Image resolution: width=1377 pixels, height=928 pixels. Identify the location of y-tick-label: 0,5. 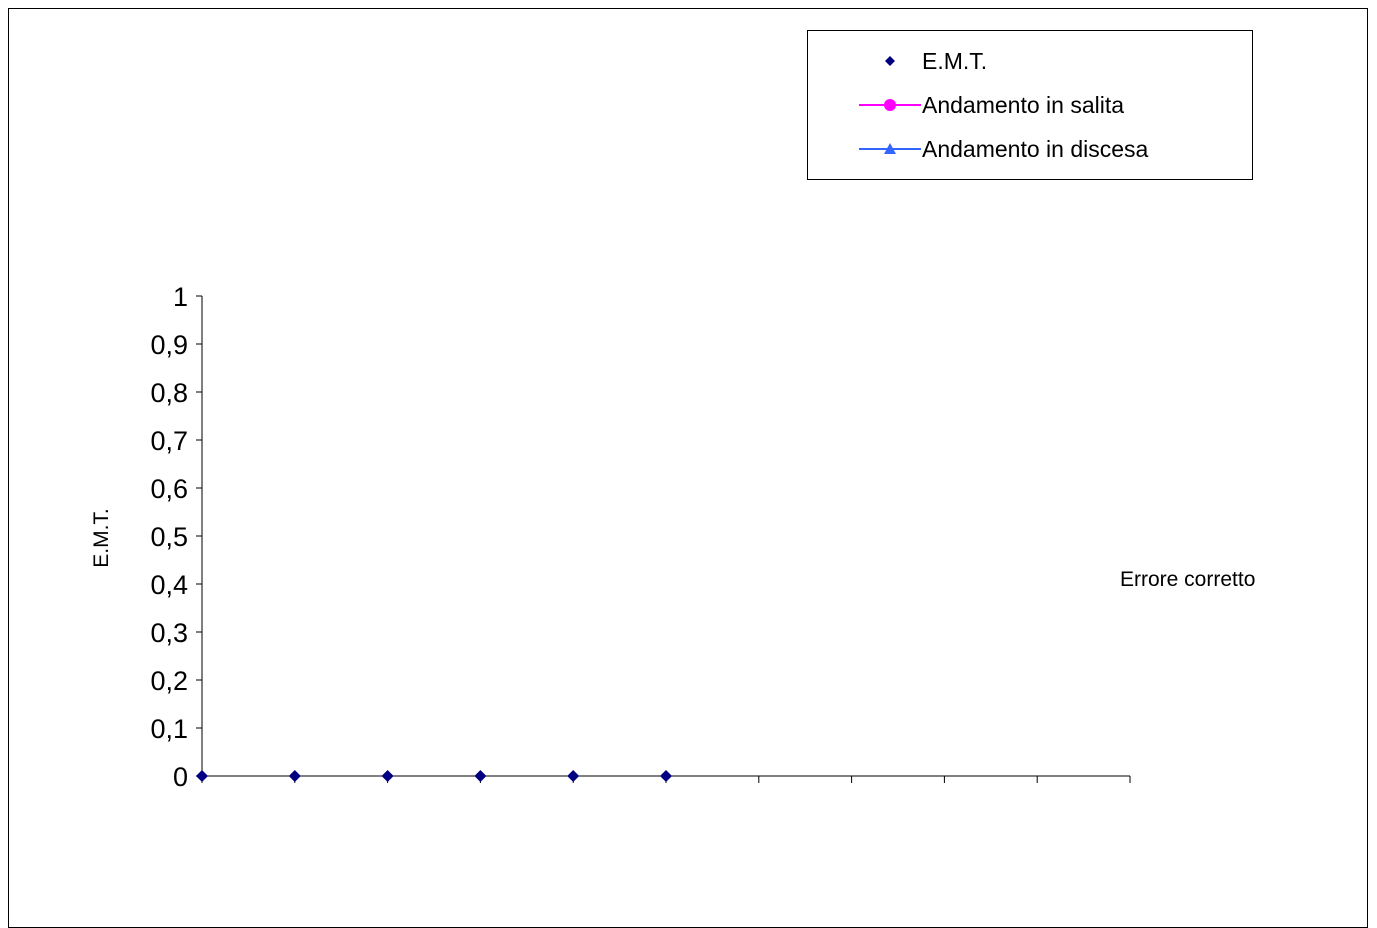
(169, 537).